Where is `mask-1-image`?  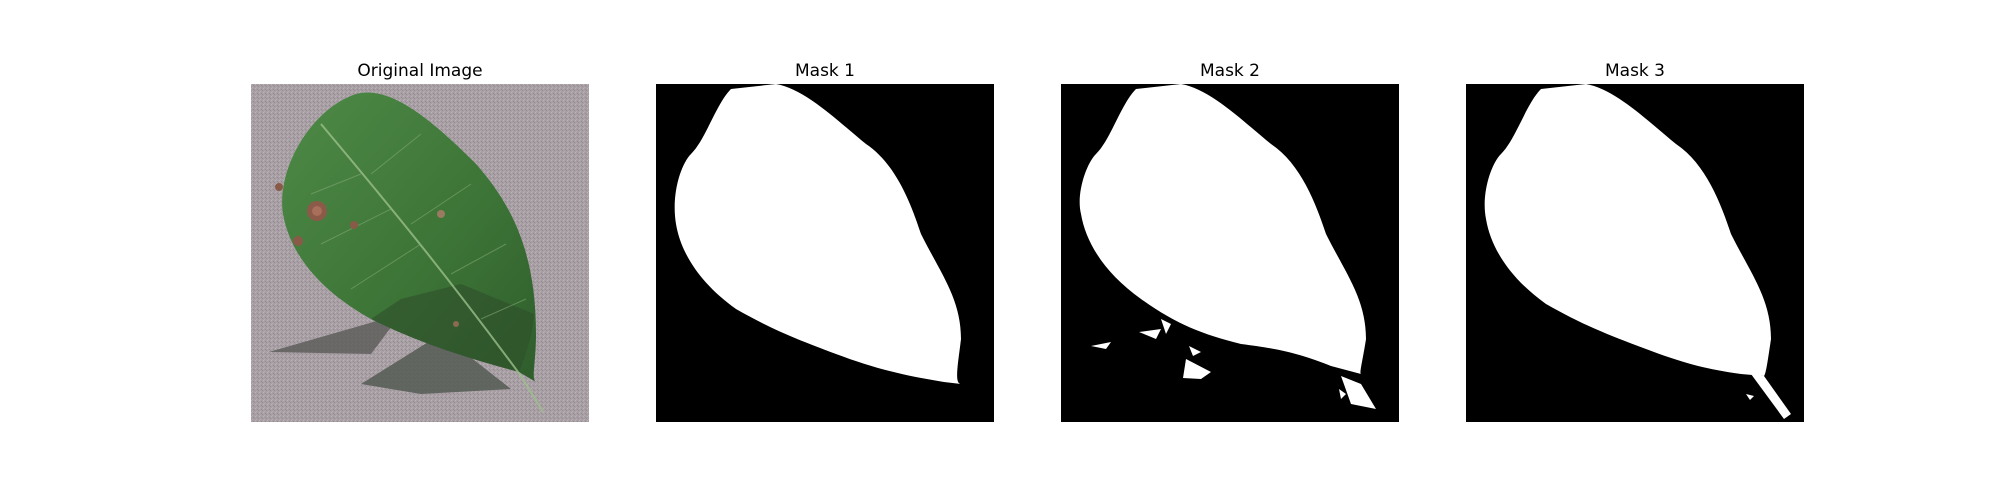 mask-1-image is located at coordinates (825, 253).